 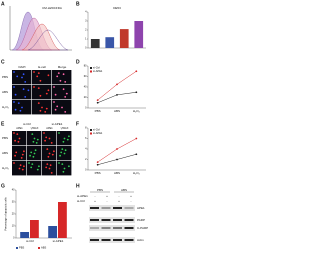 What do you see at coordinates (95, 201) in the screenshot?
I see `sign: +` at bounding box center [95, 201].